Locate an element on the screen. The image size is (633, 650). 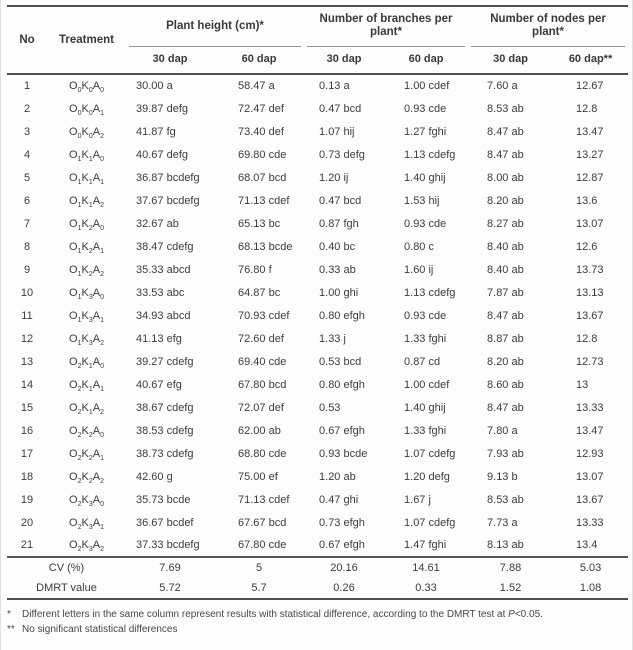
value-cell: 67.67 bcd is located at coordinates (262, 522).